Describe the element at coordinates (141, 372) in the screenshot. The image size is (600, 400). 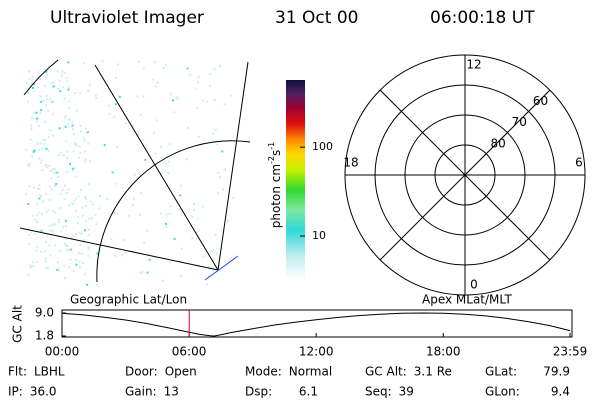
I see `info-label: Door:` at that location.